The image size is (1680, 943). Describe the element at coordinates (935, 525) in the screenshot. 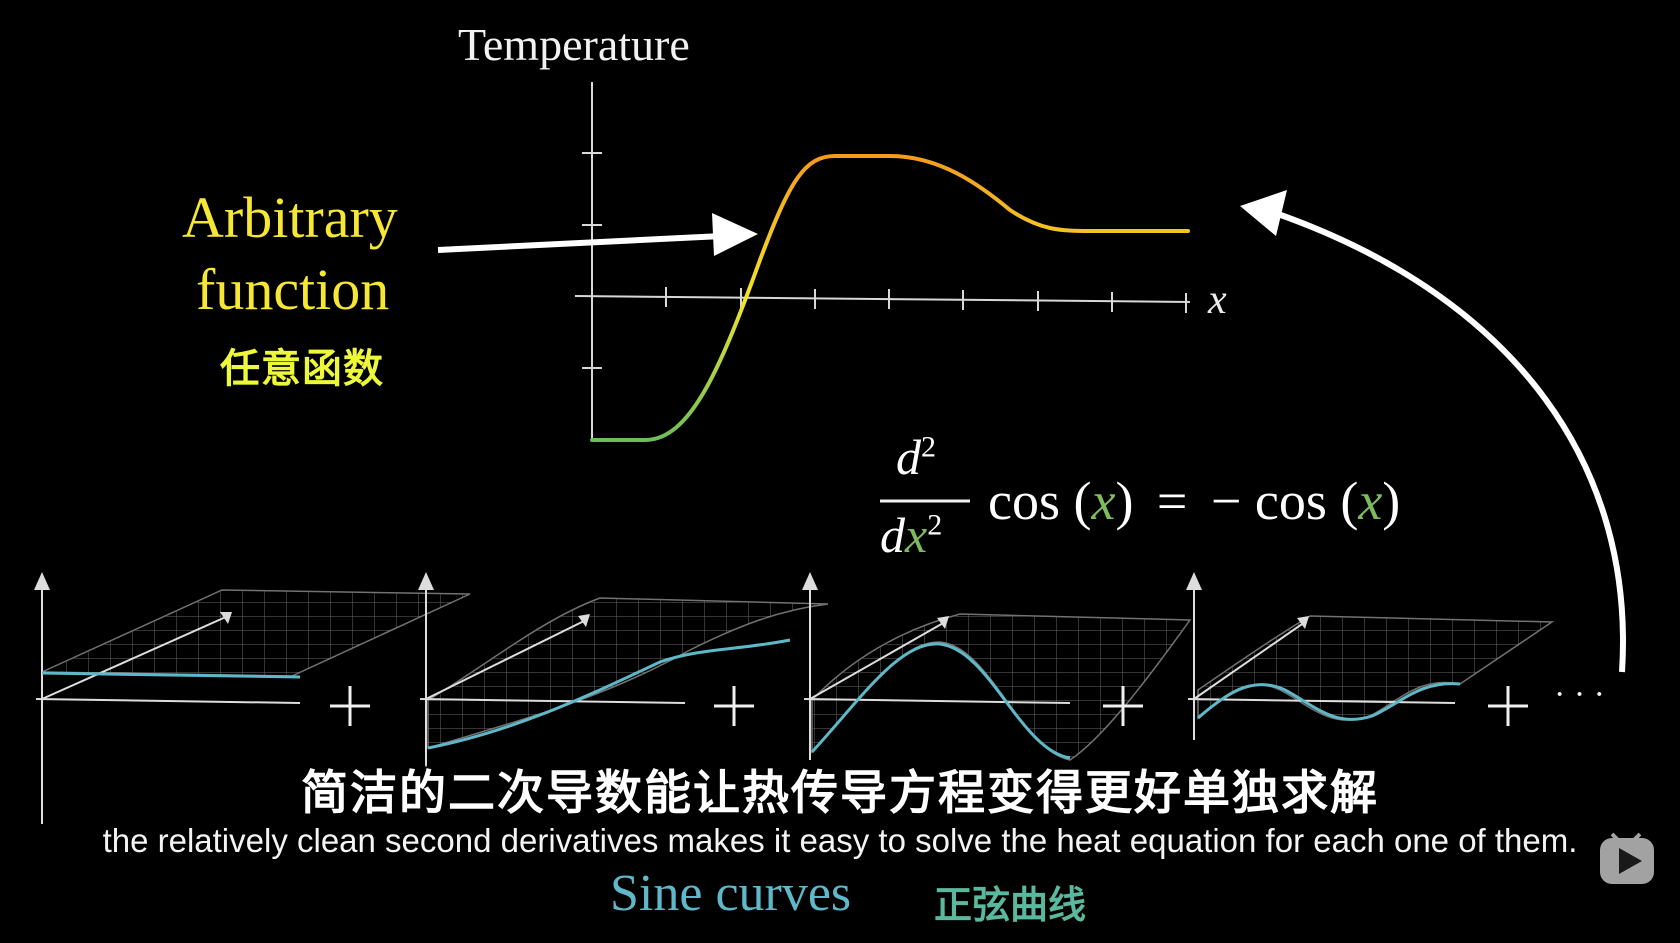

I see `eq-den-exp: 2` at that location.